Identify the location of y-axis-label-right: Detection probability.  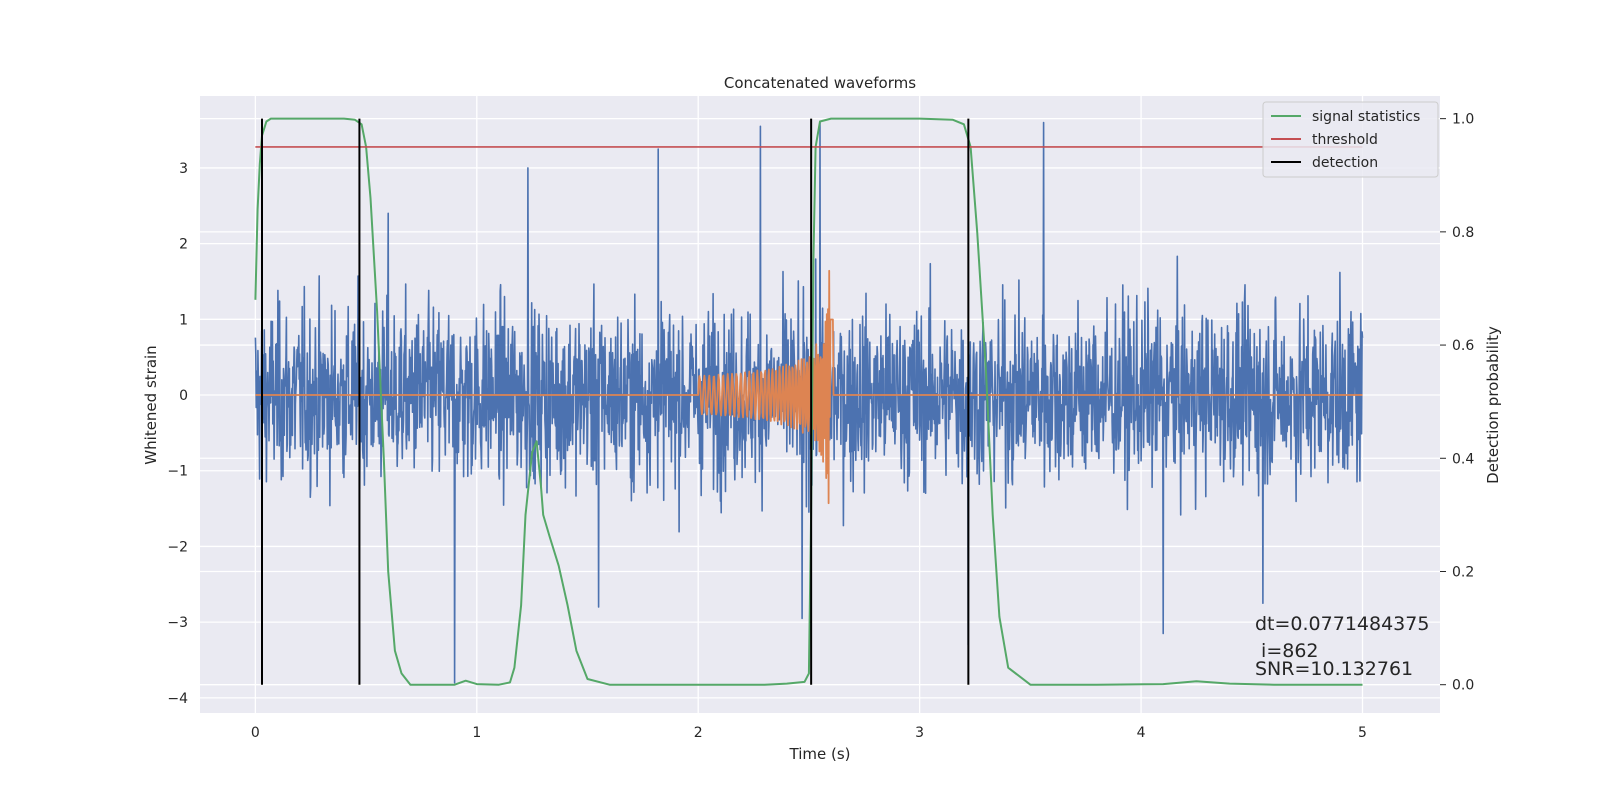
(1493, 405).